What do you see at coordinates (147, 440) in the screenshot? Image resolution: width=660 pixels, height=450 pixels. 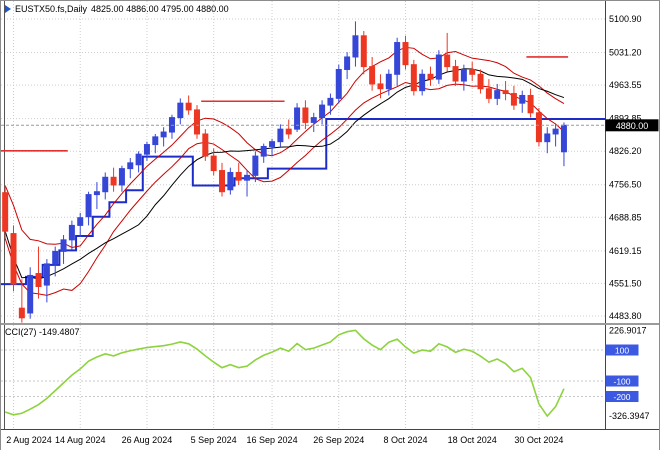 I see `time-label: 26 Aug 2024` at bounding box center [147, 440].